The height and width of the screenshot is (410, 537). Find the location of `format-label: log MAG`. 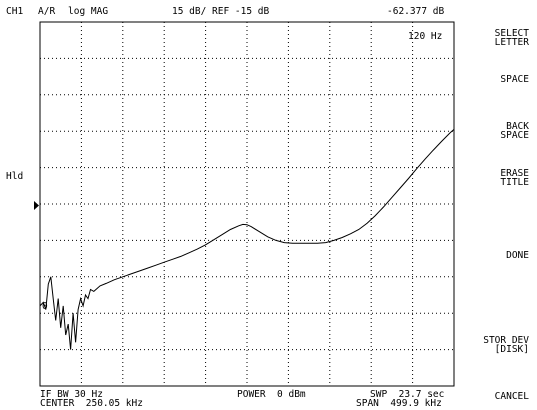

format-label: log MAG is located at coordinates (88, 11).